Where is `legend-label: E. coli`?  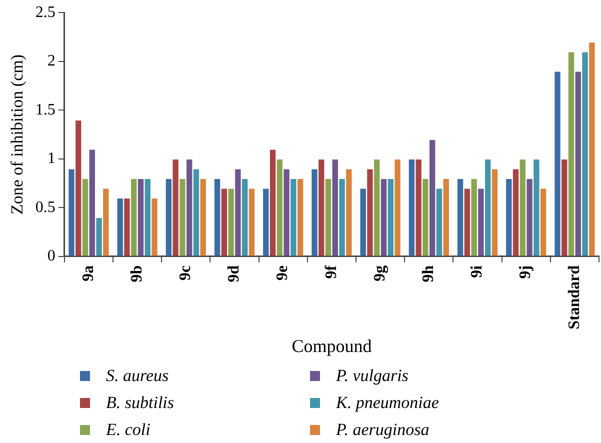
legend-label: E. coli is located at coordinates (128, 430).